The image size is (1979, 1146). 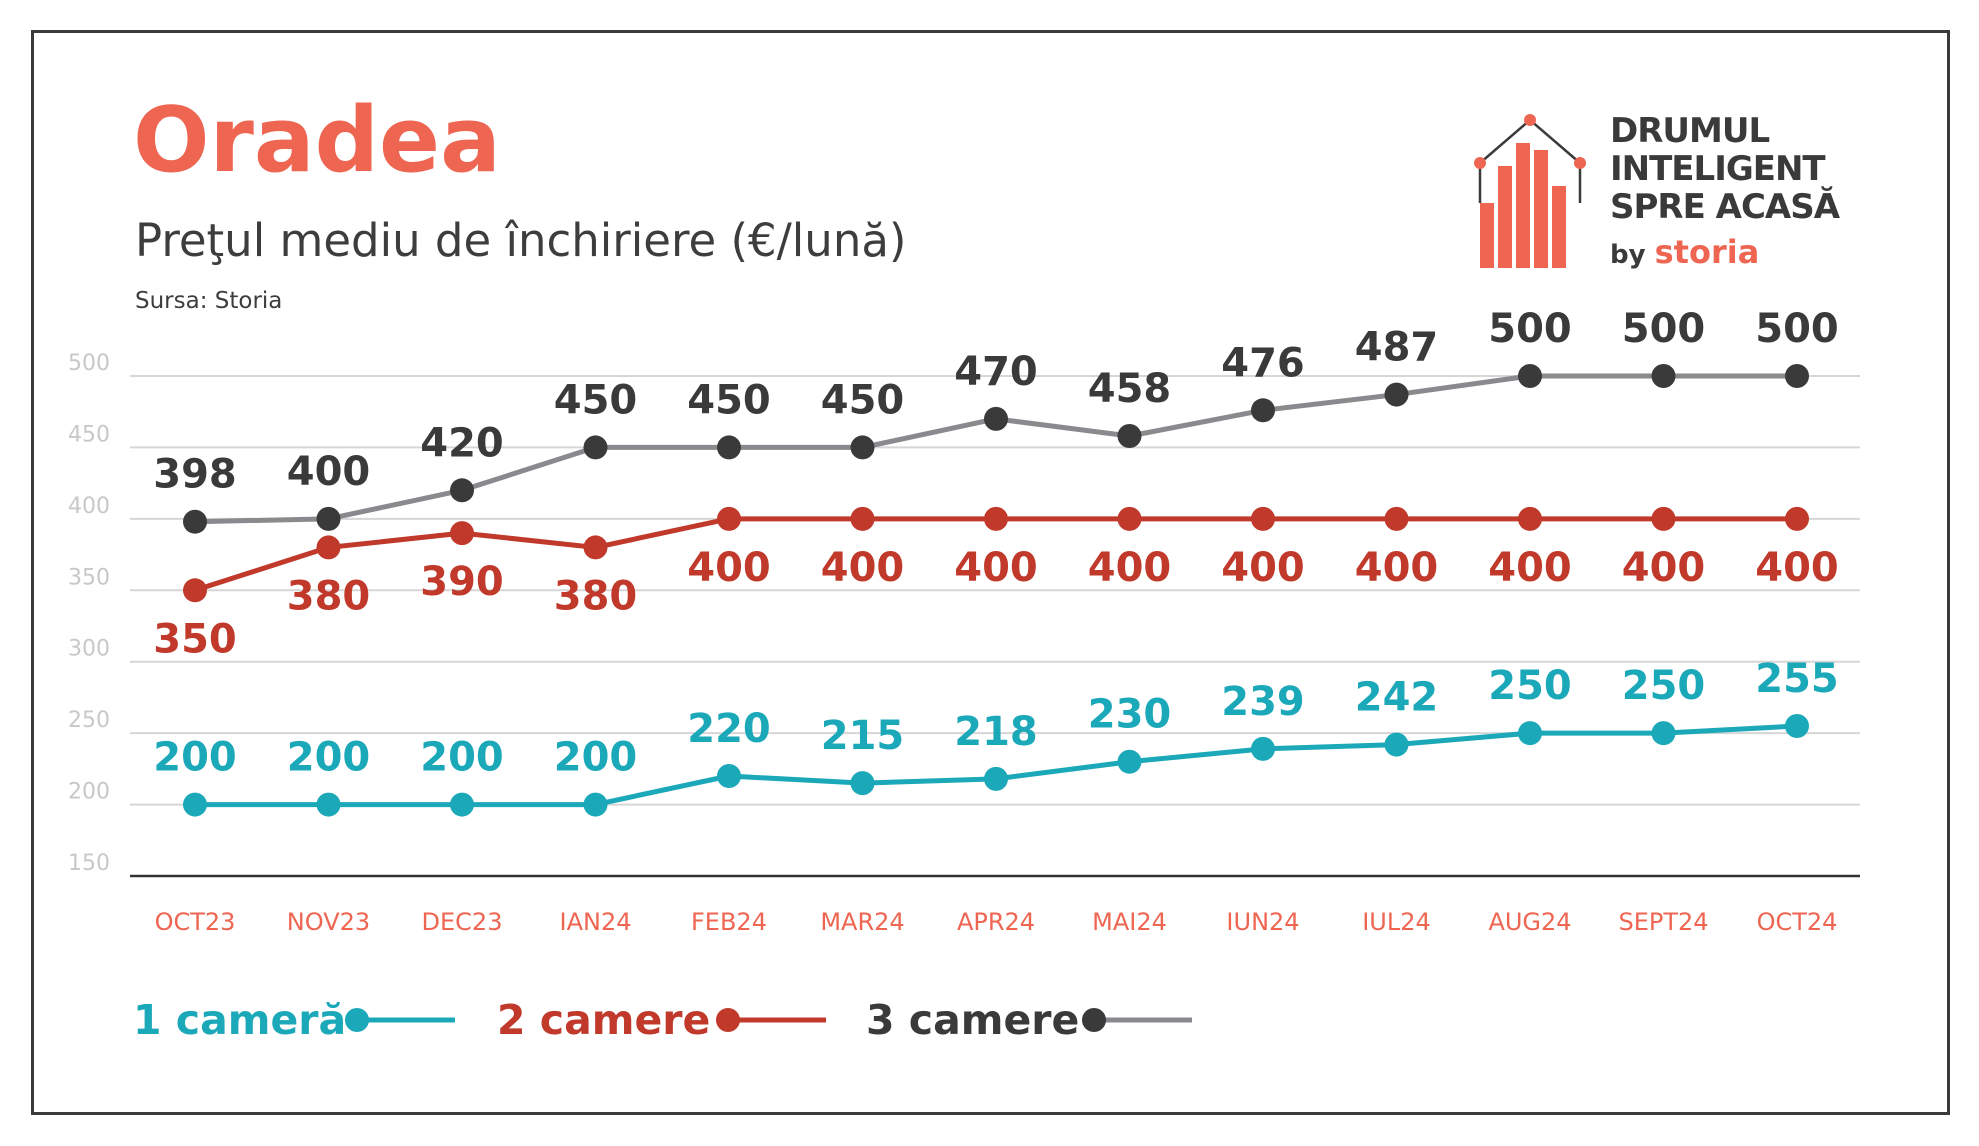 What do you see at coordinates (195, 475) in the screenshot?
I see `data-label: 398` at bounding box center [195, 475].